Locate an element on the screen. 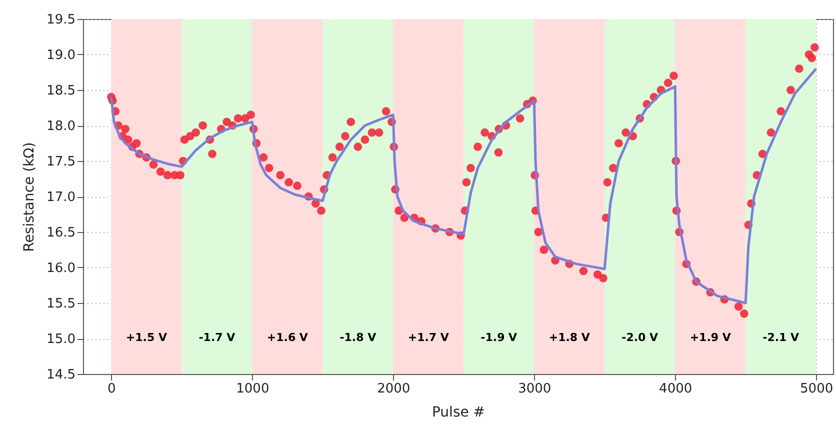 The height and width of the screenshot is (430, 836). band-label: -1.8 V is located at coordinates (358, 337).